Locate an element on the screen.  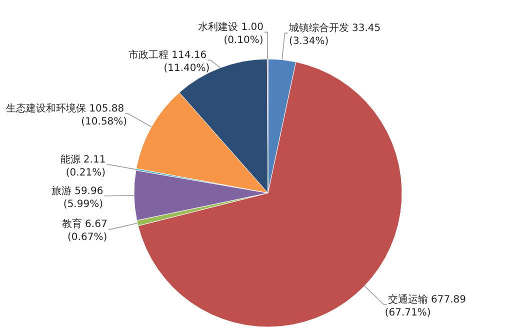
slice-label: 能源 2.11 (0.21%) is located at coordinates (83, 166).